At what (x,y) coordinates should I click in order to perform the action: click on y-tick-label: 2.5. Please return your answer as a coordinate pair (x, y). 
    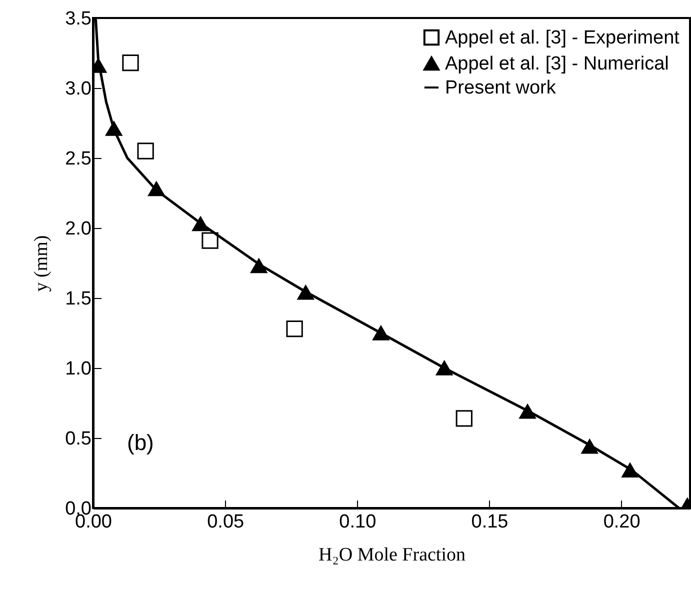
    Looking at the image, I should click on (78, 159).